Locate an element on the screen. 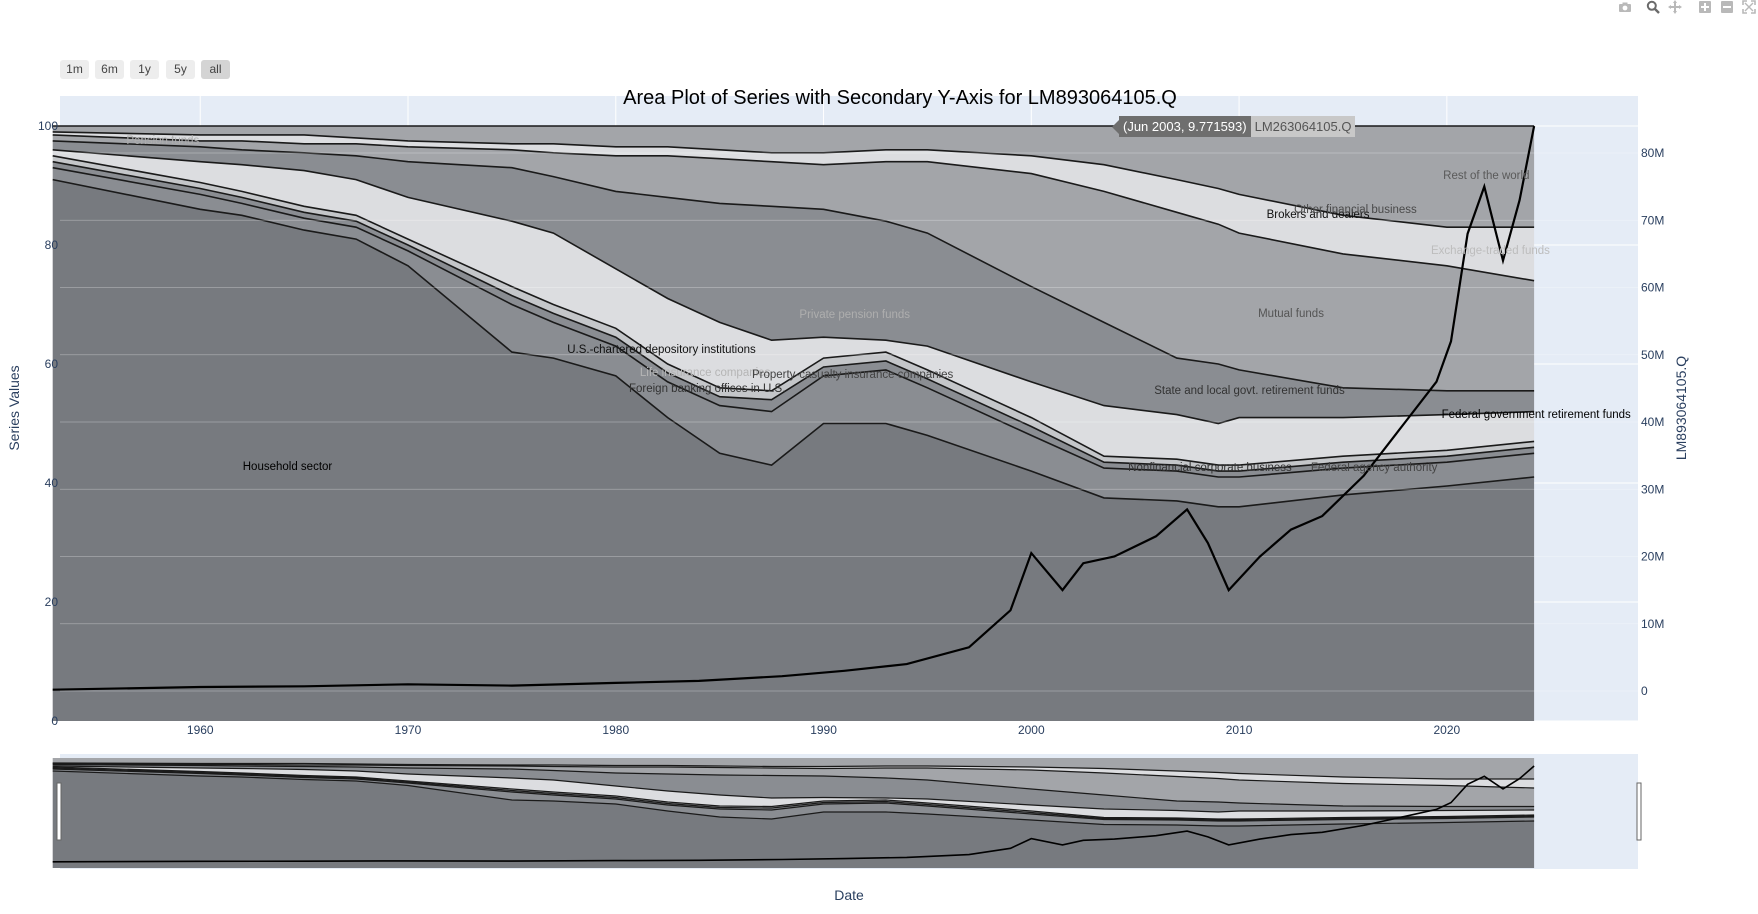  series-label: Foreign banking offices in U.S. is located at coordinates (707, 388).